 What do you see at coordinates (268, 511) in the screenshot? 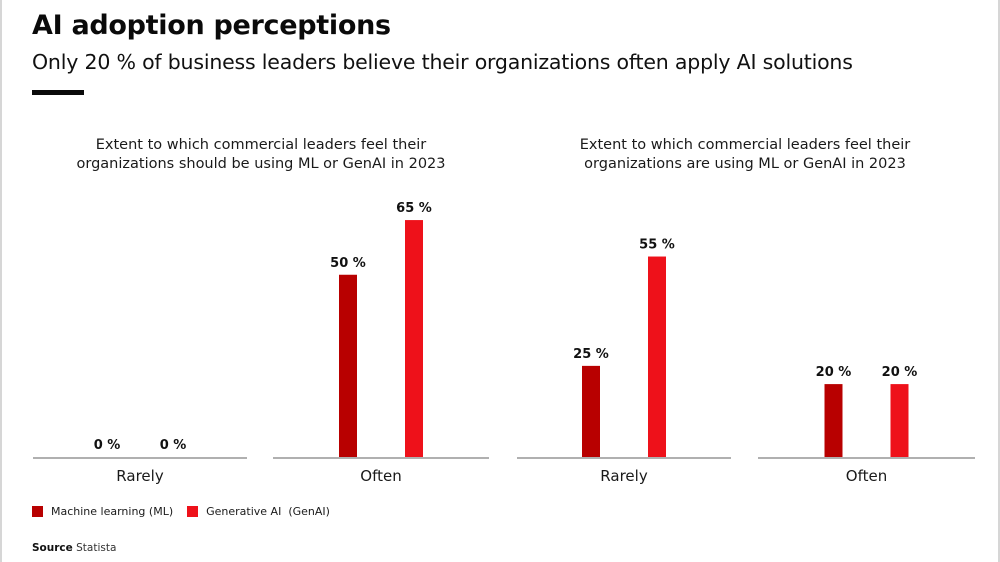
I see `legend-label-genai: Generative AI (GenAI)` at bounding box center [268, 511].